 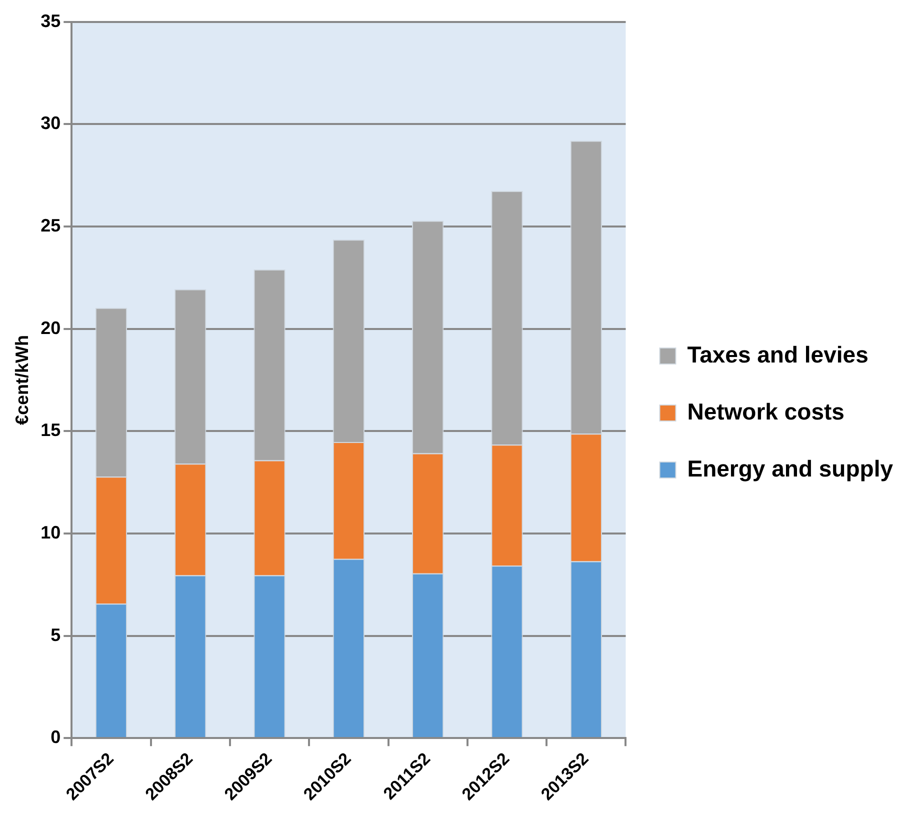 I want to click on y-tick-label: 30, so click(x=50, y=123).